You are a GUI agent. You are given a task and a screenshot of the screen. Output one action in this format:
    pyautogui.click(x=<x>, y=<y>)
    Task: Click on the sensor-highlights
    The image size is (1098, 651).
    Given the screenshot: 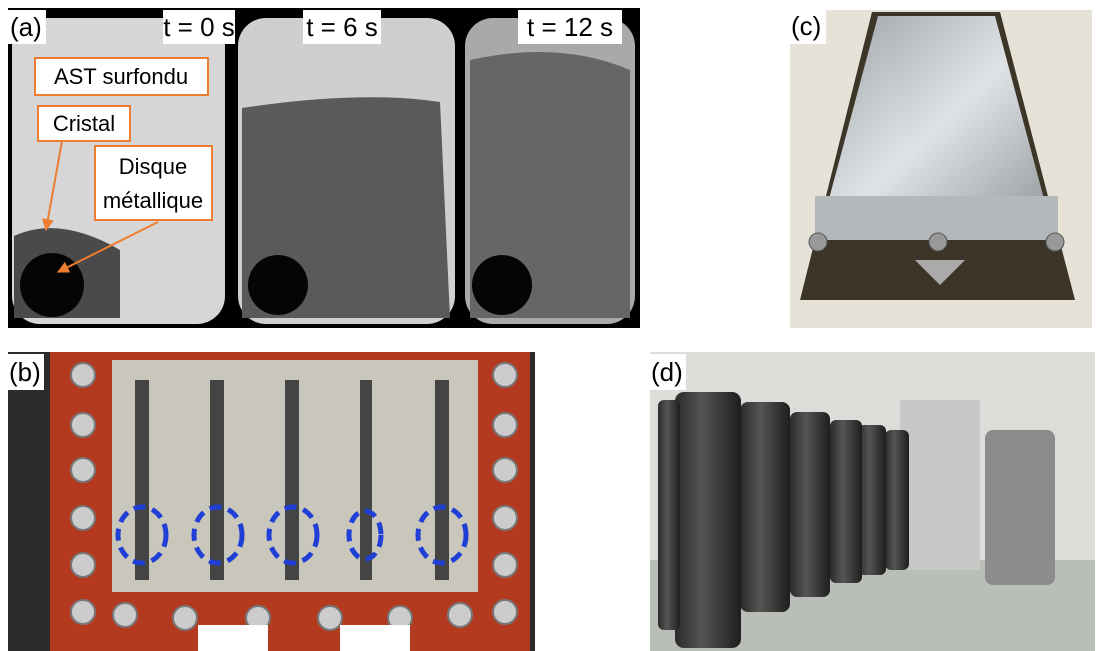 What is the action you would take?
    pyautogui.click(x=292, y=535)
    